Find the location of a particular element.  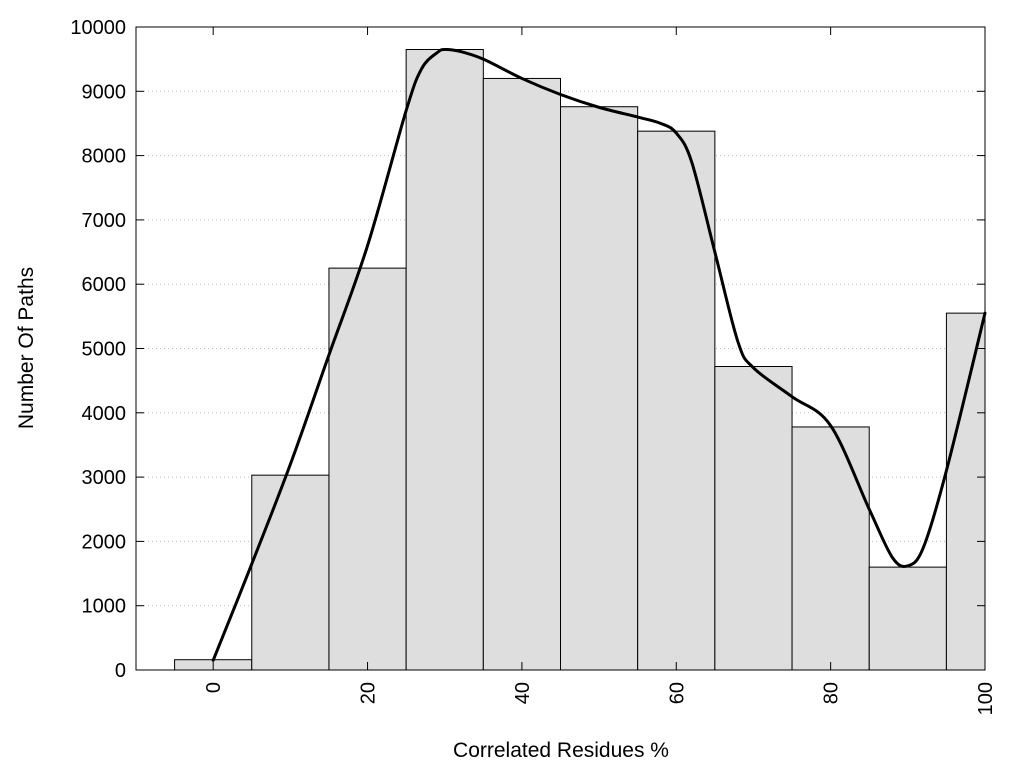

x-tick-label: 0 is located at coordinates (214, 687).